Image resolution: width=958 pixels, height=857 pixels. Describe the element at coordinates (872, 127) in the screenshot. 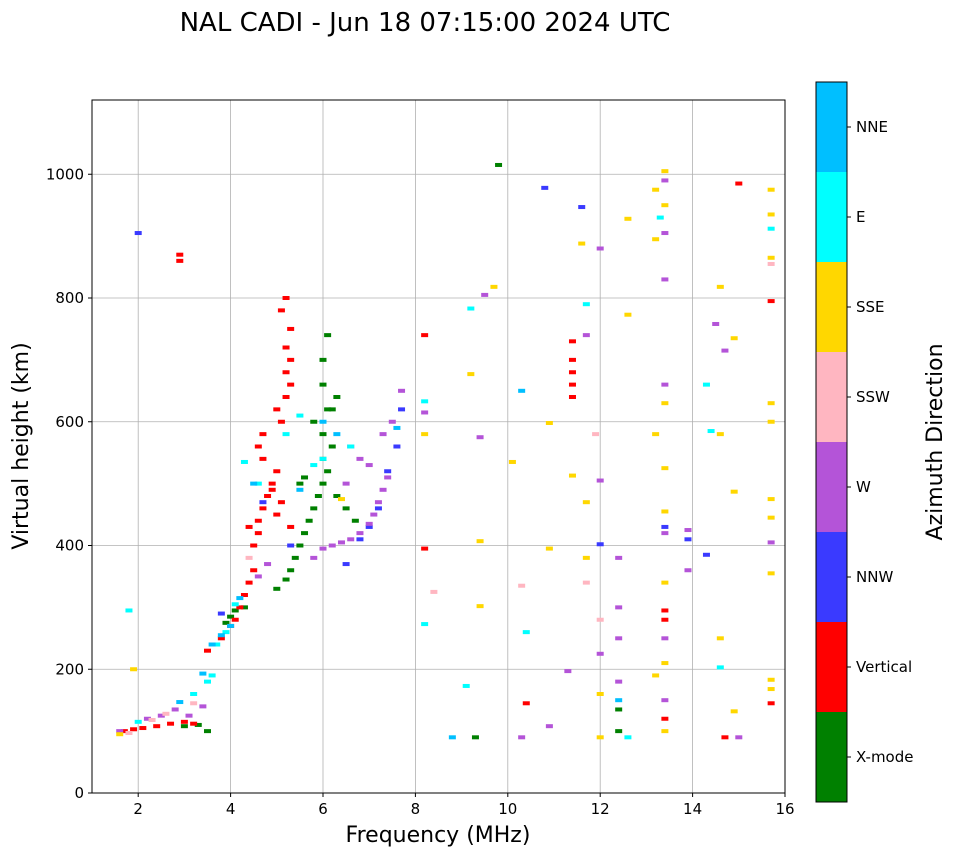

I see `colorbar-tick-label: NNE` at that location.